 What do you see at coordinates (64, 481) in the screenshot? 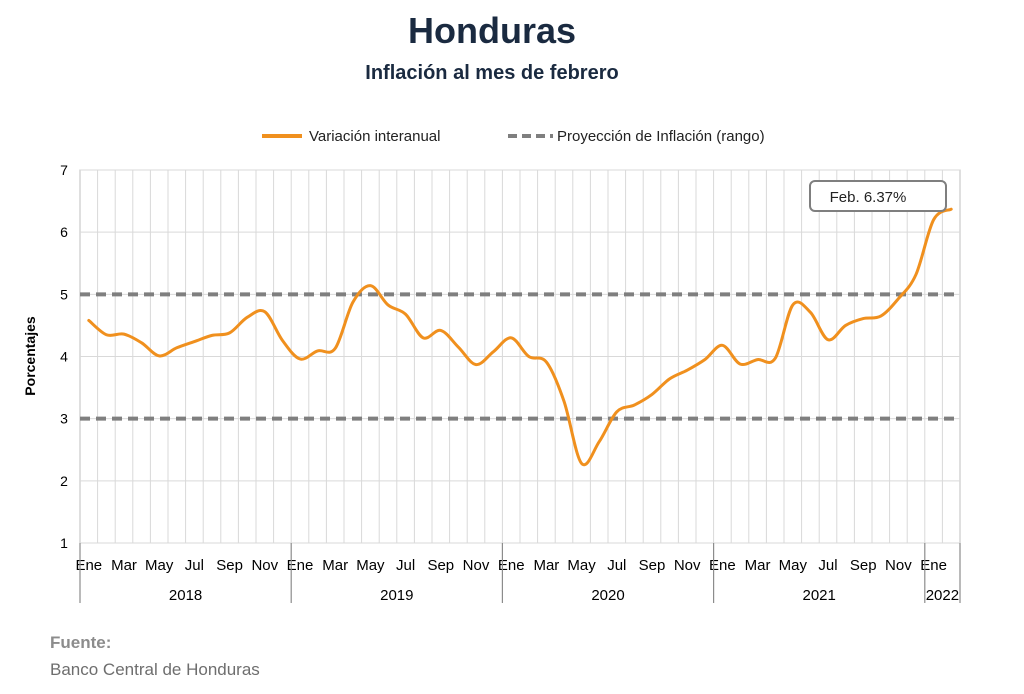
I see `y-tick-label: 2` at bounding box center [64, 481].